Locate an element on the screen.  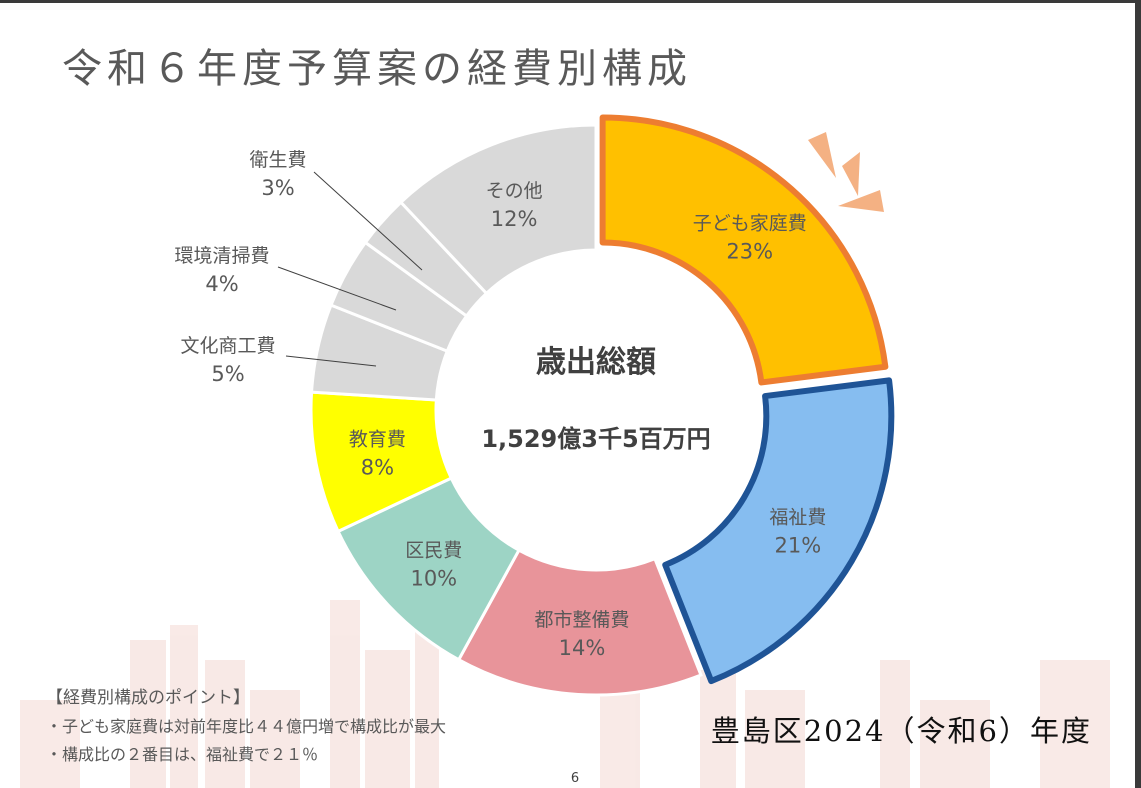
notes-heading: 【経費別構成のポイント】 is located at coordinates (148, 698).